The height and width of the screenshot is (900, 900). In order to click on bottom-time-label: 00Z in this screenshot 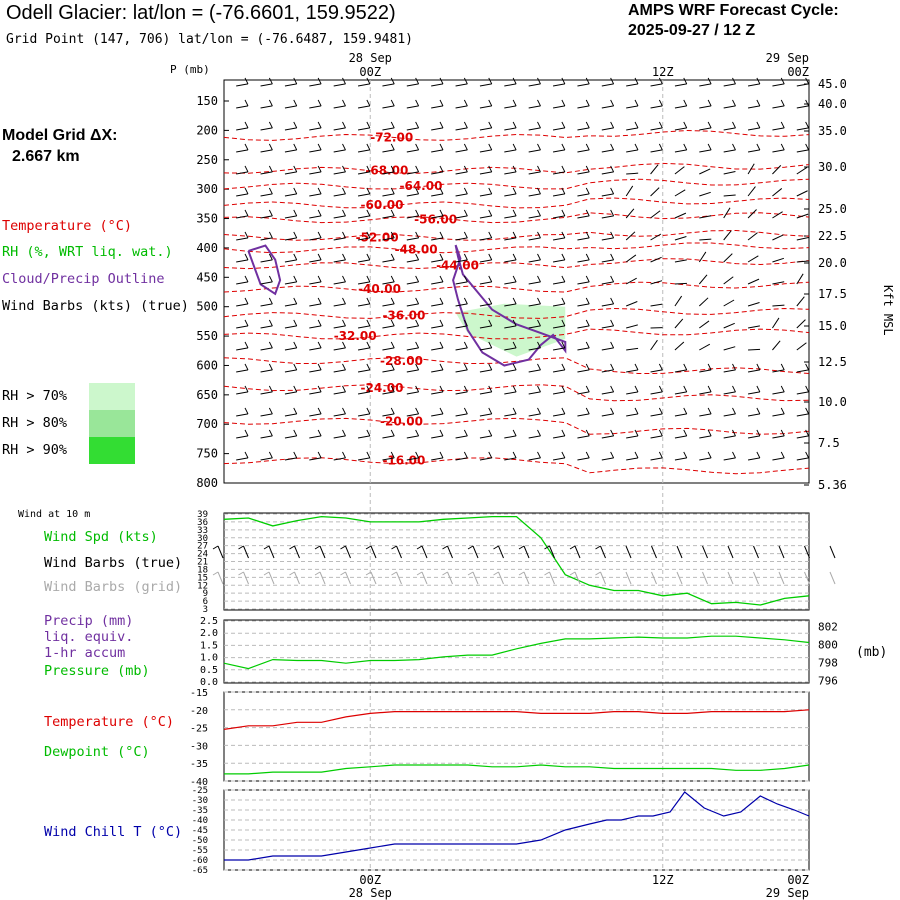, I will do `click(798, 880)`.